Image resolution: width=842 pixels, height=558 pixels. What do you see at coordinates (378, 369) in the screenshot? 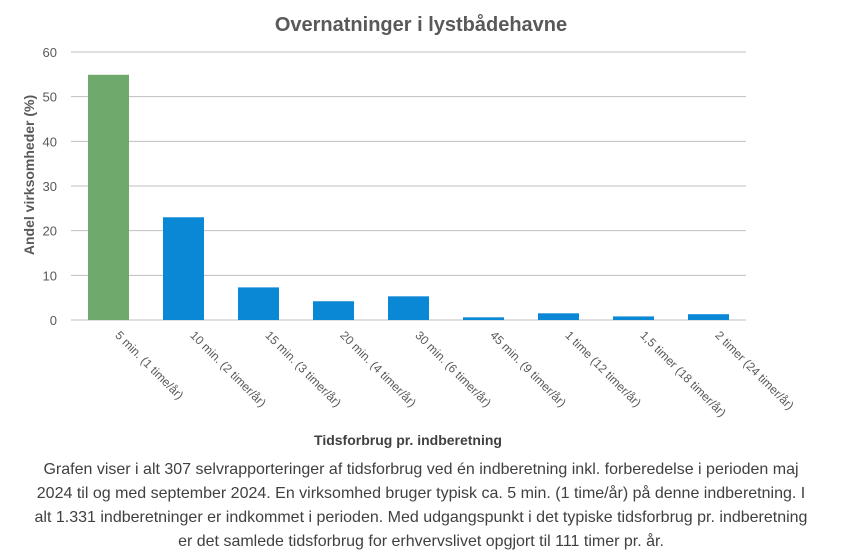
I see `x-tick-label: 20 min. (4 timer/år)` at bounding box center [378, 369].